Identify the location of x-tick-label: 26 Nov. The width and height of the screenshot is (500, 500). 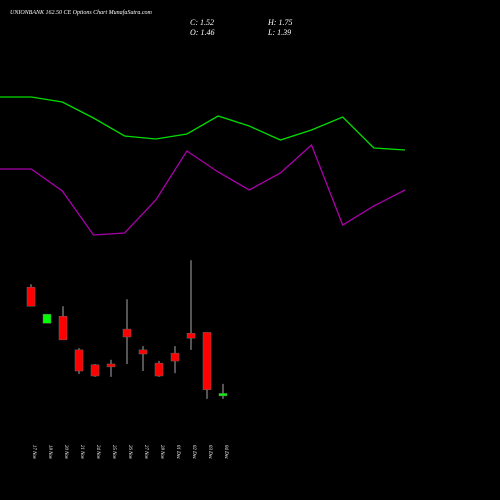
(129, 452).